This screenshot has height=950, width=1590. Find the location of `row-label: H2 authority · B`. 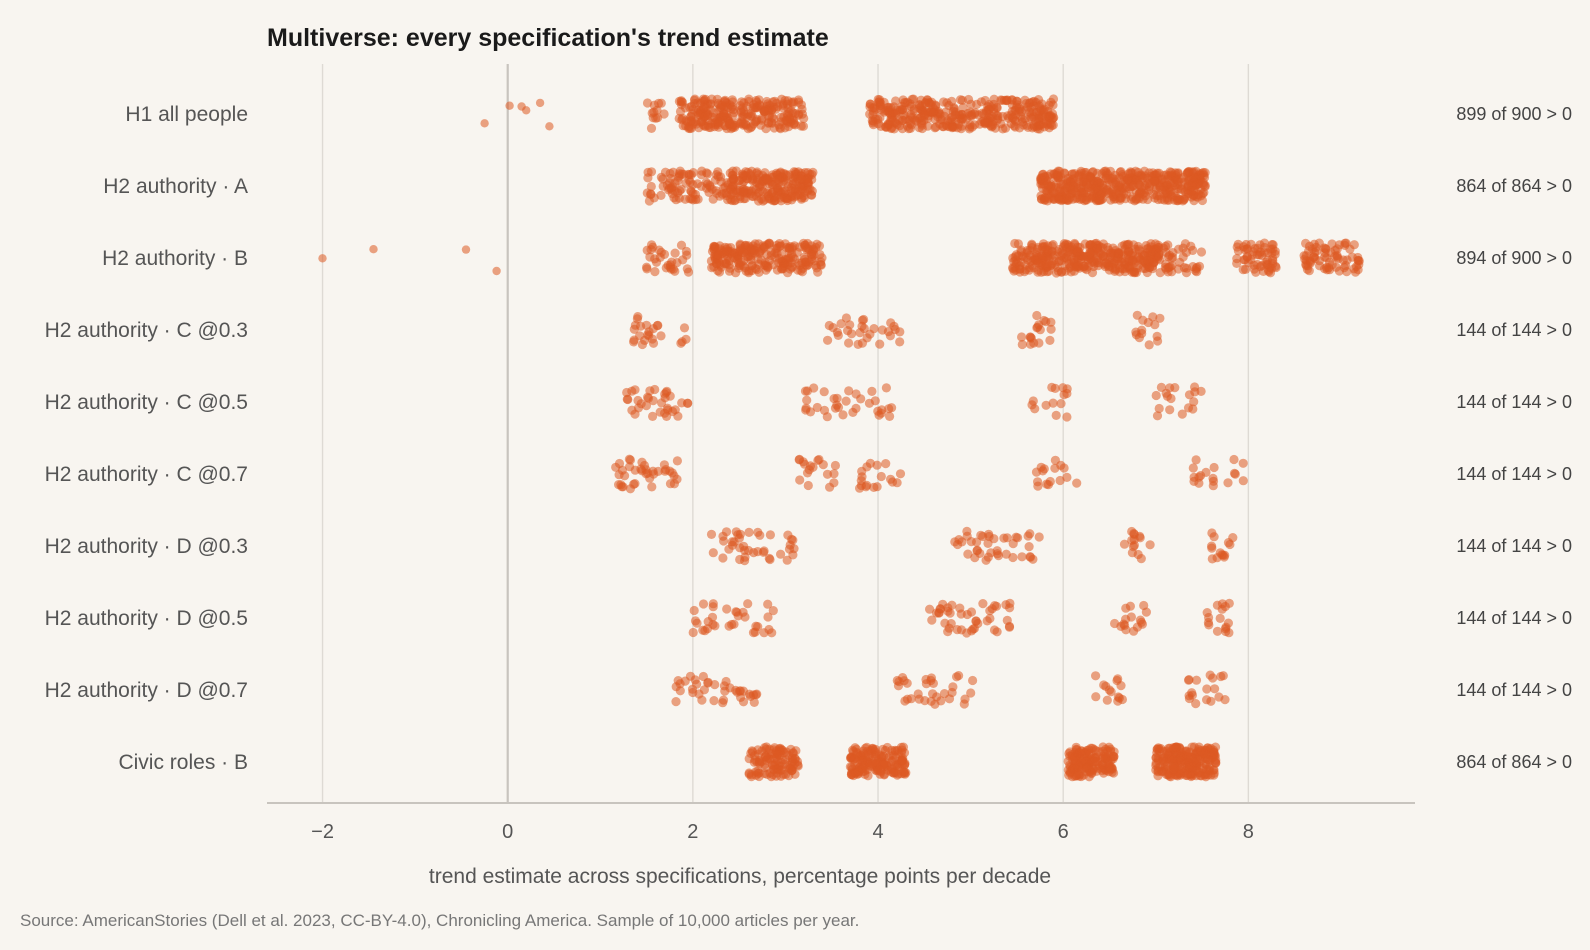

row-label: H2 authority · B is located at coordinates (175, 258).